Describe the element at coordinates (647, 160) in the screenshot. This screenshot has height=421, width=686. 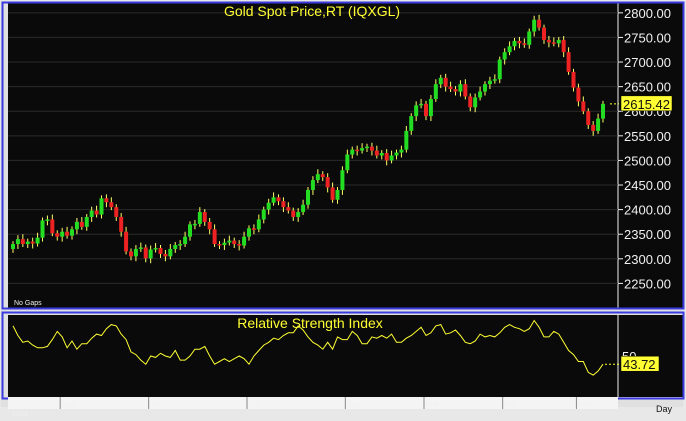
I see `price-tick-label: 2500.00` at that location.